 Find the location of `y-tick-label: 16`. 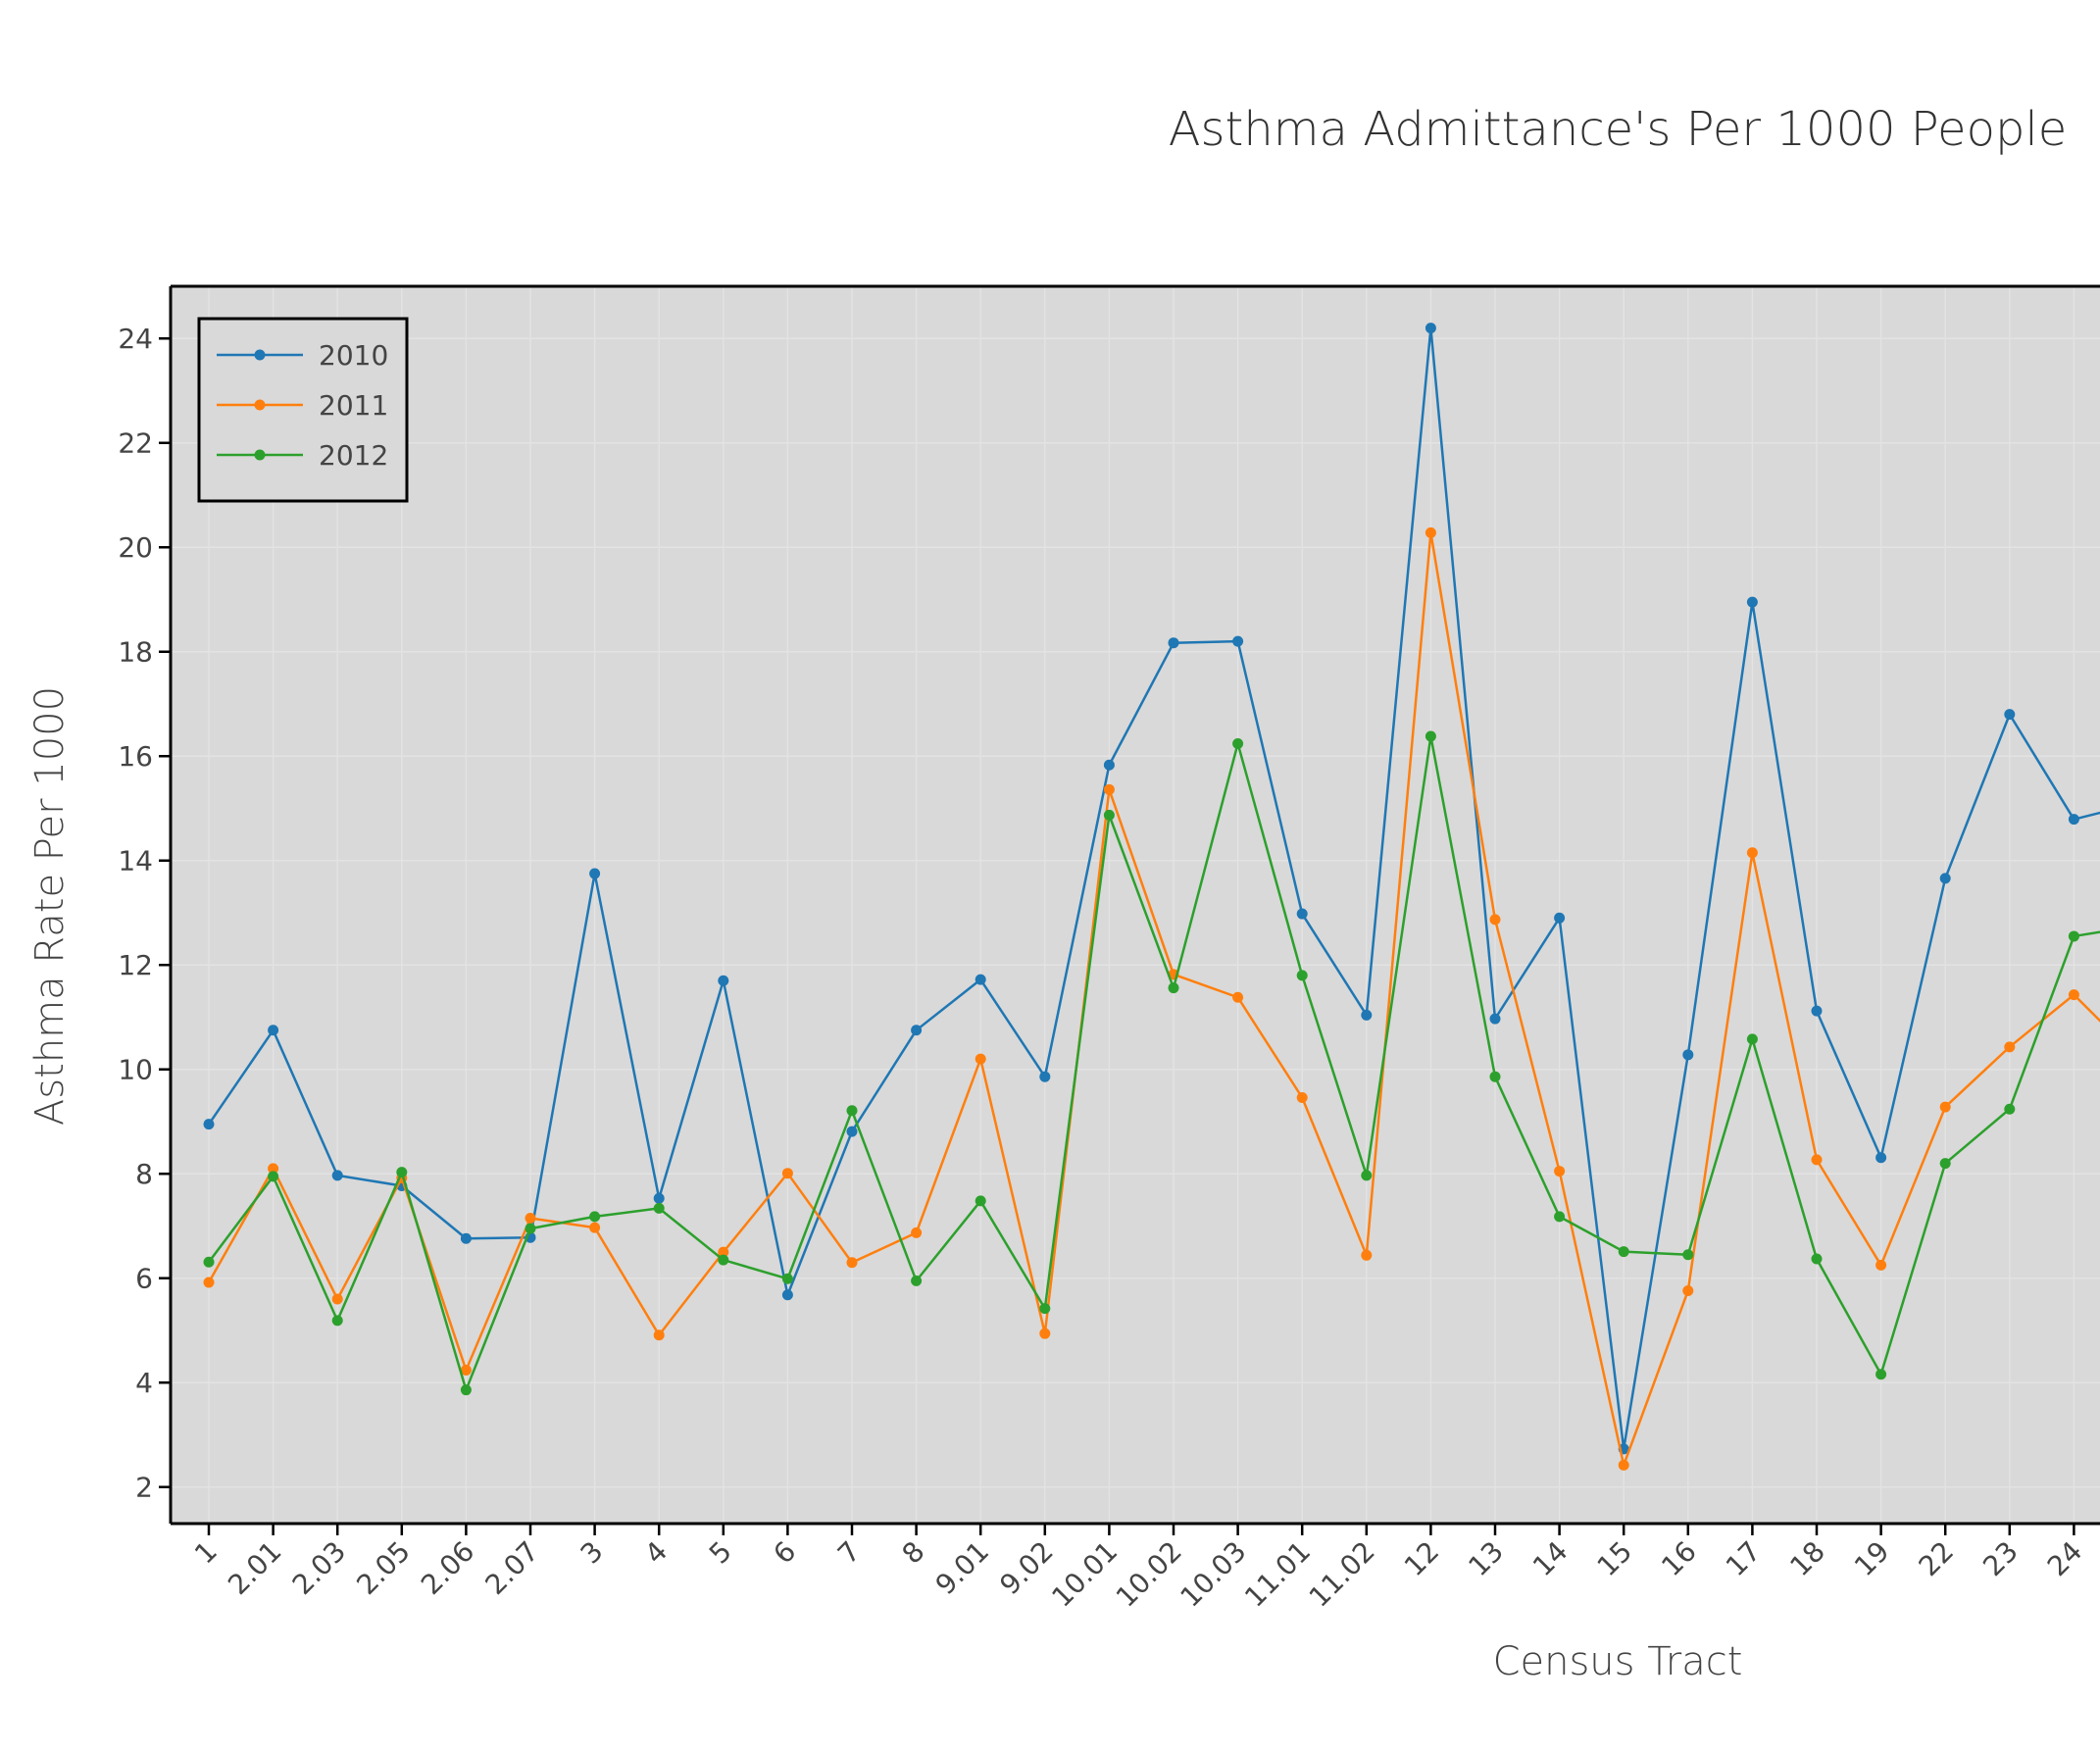

y-tick-label: 16 is located at coordinates (135, 756).